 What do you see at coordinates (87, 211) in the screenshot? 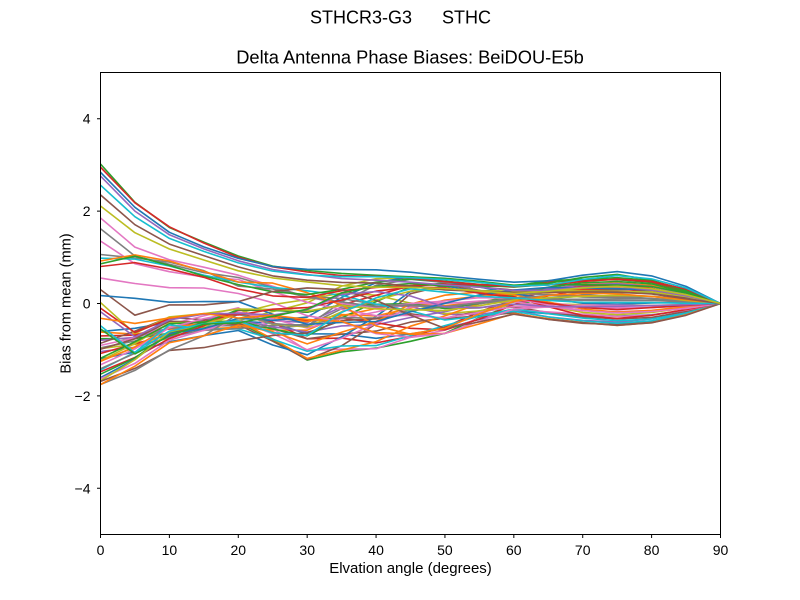
I see `svg-text: 2` at bounding box center [87, 211].